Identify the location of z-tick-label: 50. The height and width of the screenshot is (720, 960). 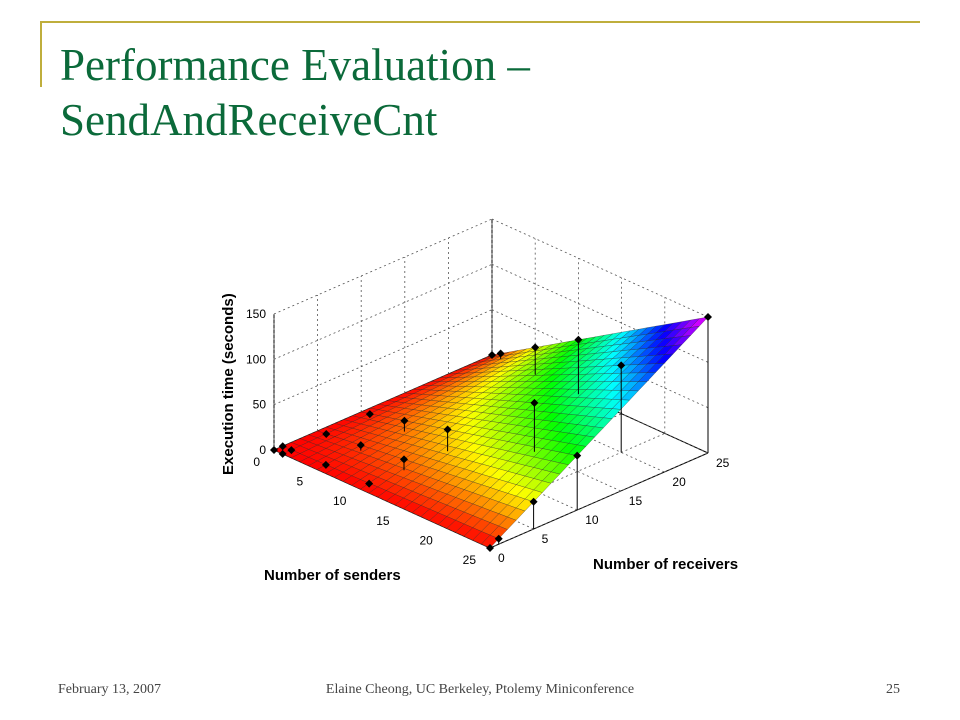
(260, 405).